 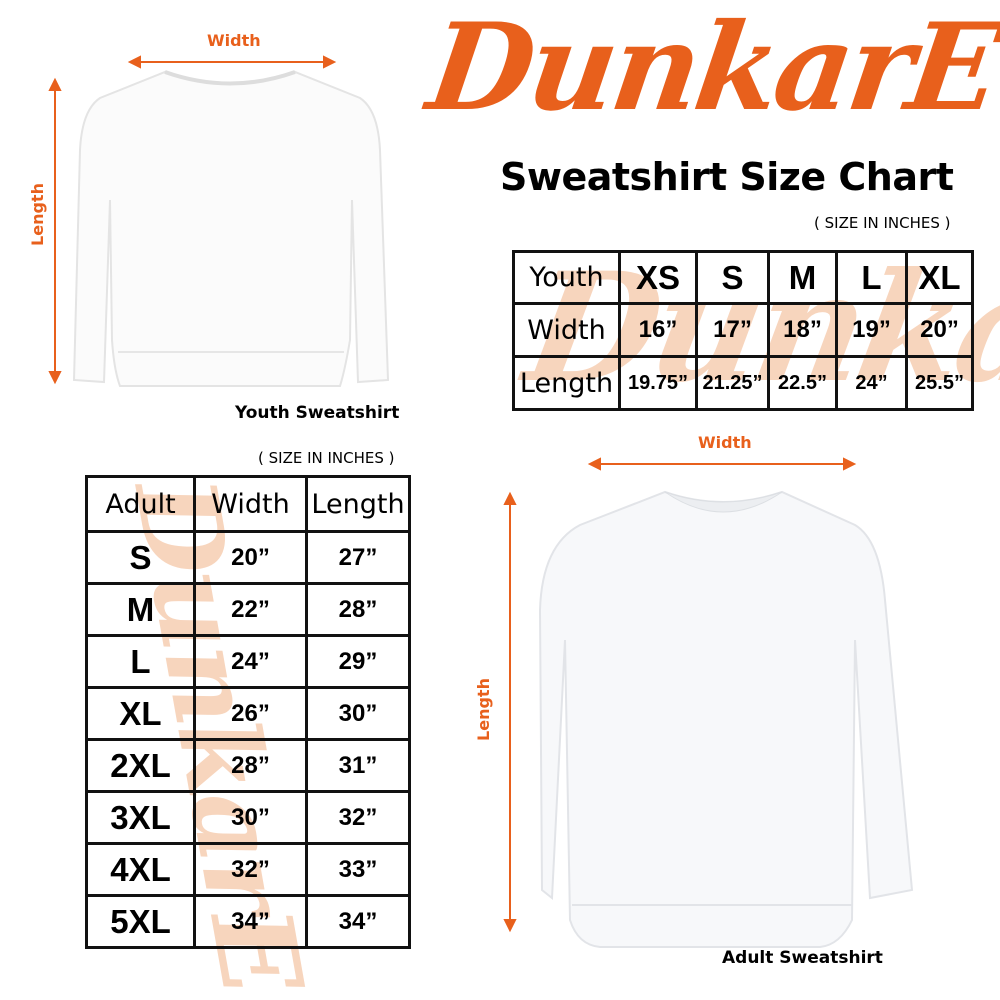 I want to click on table-cell: 21.25”, so click(x=732, y=383).